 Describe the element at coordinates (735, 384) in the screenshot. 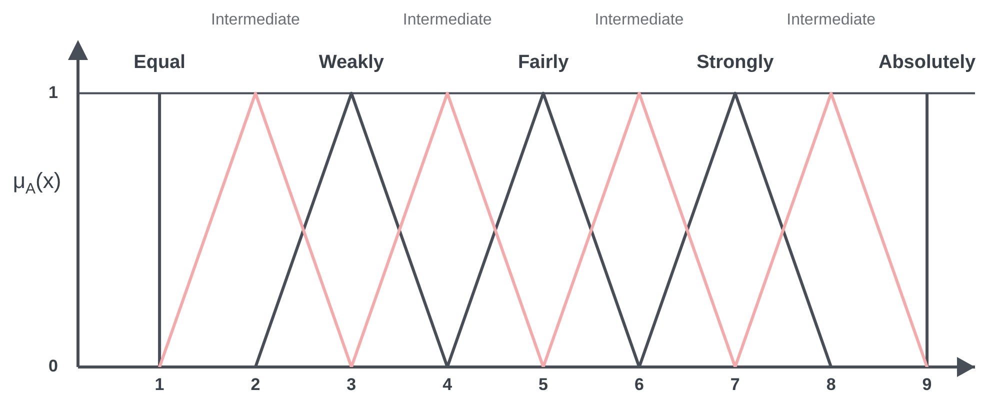

I see `x-tick-label: 7` at that location.